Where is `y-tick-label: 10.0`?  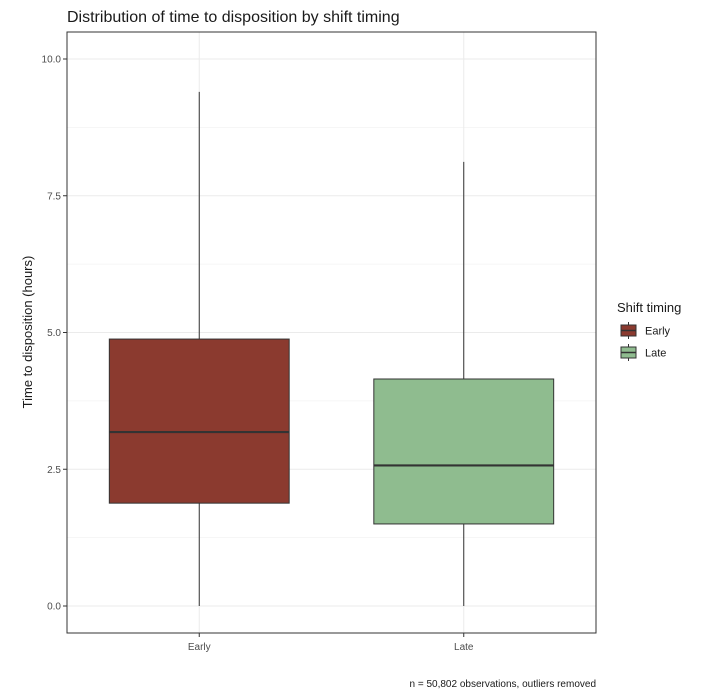 y-tick-label: 10.0 is located at coordinates (52, 60).